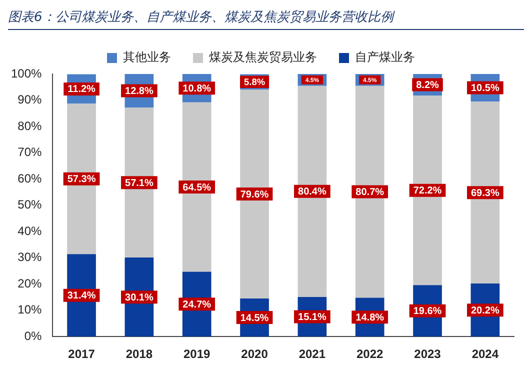 This screenshot has height=381, width=532. Describe the element at coordinates (81, 296) in the screenshot. I see `data-label: 31.4%` at that location.